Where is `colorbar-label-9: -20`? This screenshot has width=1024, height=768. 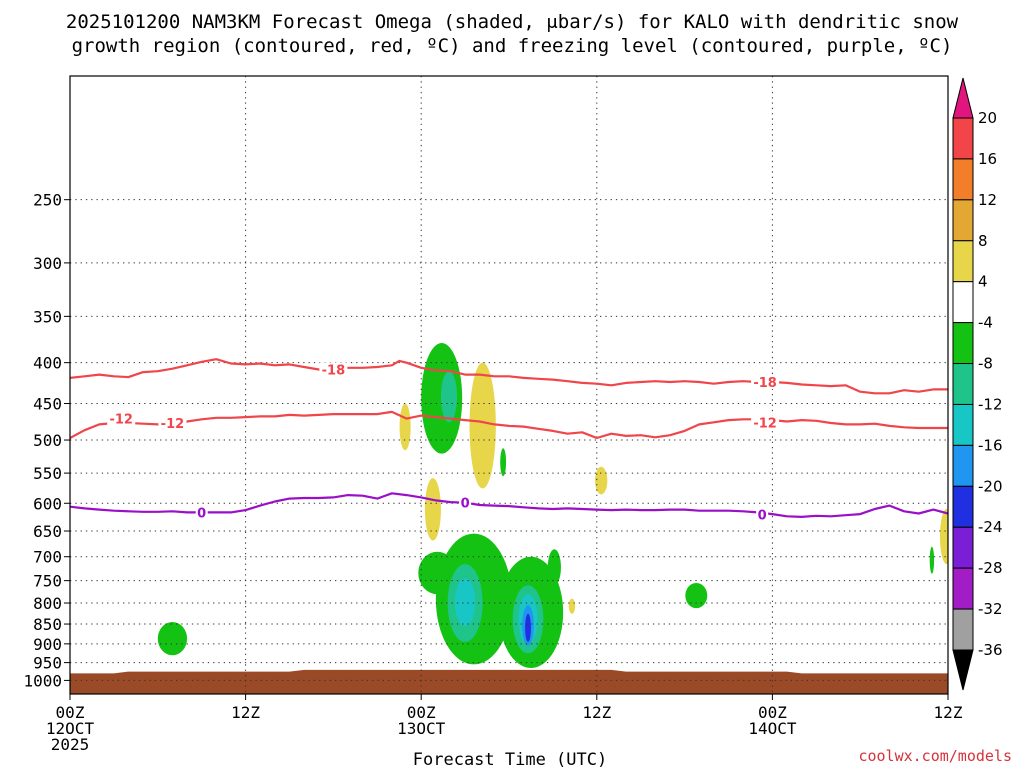 colorbar-label-9: -20 is located at coordinates (990, 486).